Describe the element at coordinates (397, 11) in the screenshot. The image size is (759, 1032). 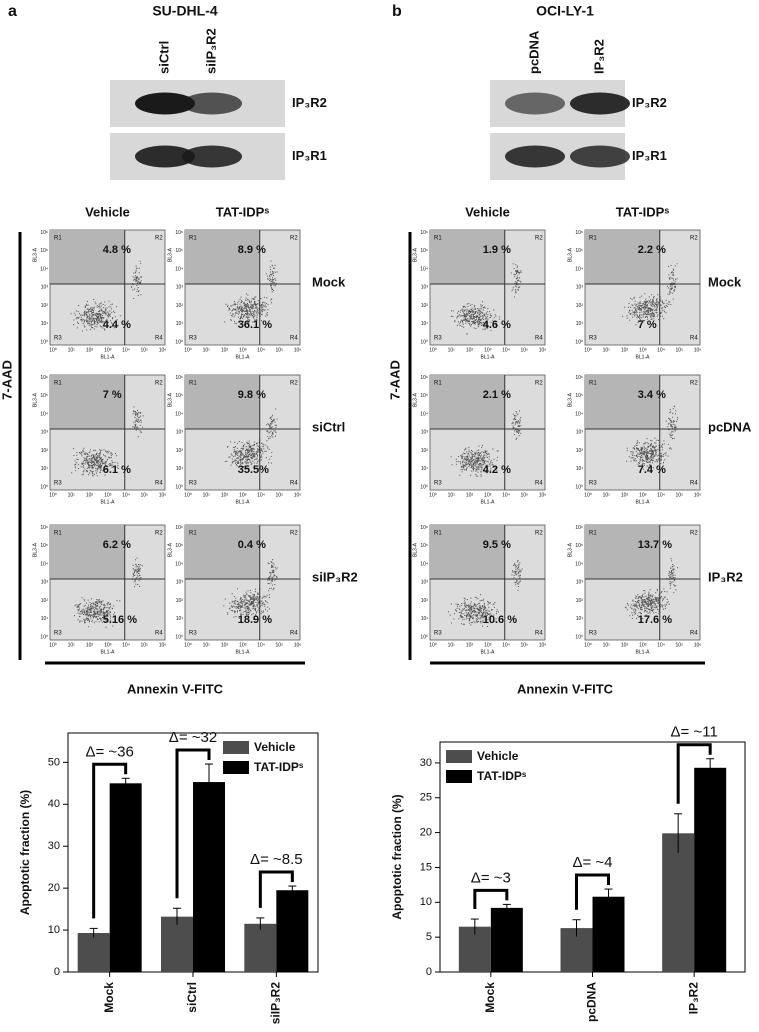
I see `panel-letter: b` at that location.